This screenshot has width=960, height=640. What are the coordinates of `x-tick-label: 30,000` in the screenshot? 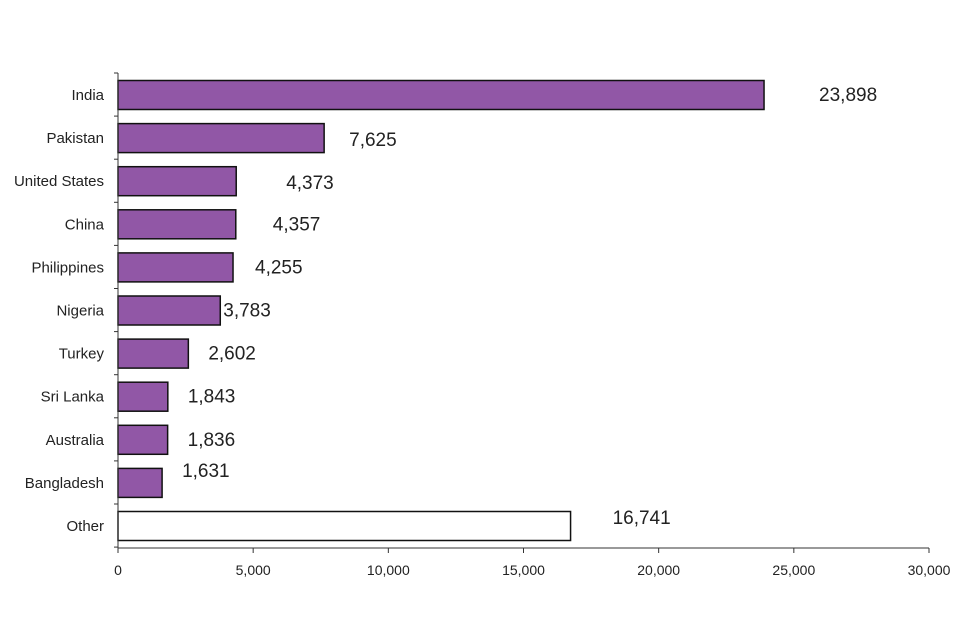 It's located at (929, 570).